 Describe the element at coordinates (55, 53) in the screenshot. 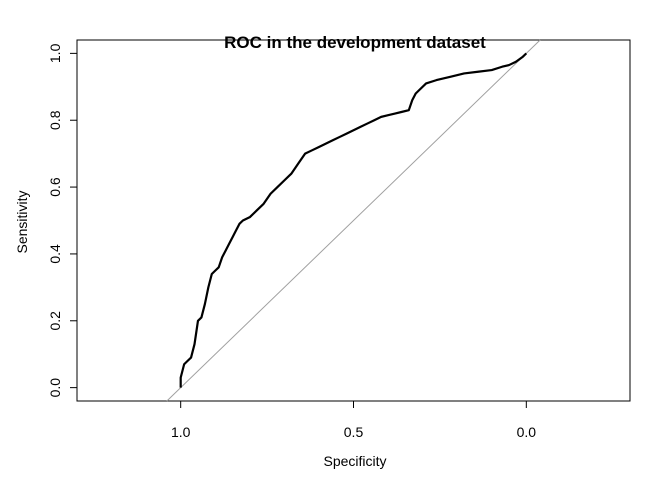

I see `y-tick-label: 1.0` at that location.